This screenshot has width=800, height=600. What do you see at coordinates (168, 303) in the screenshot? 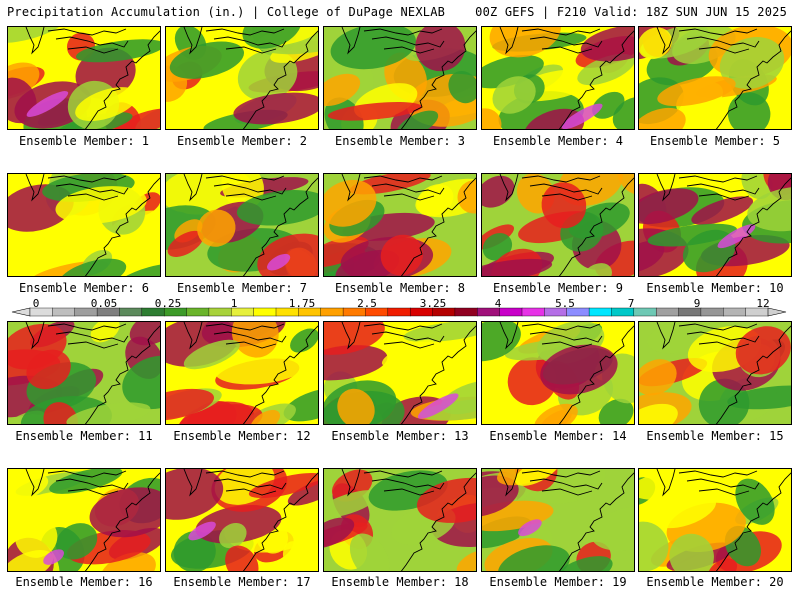
I see `colorbar-tick-label: 0.25` at bounding box center [168, 303].